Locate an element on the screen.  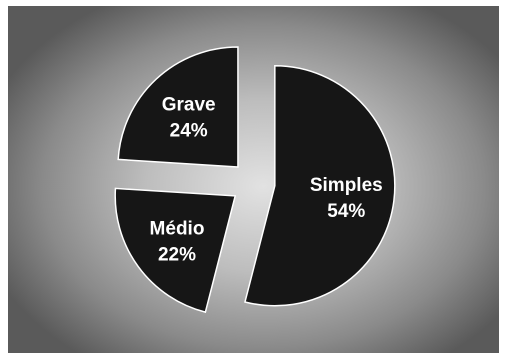
slice-percent-simples: 54% is located at coordinates (346, 211).